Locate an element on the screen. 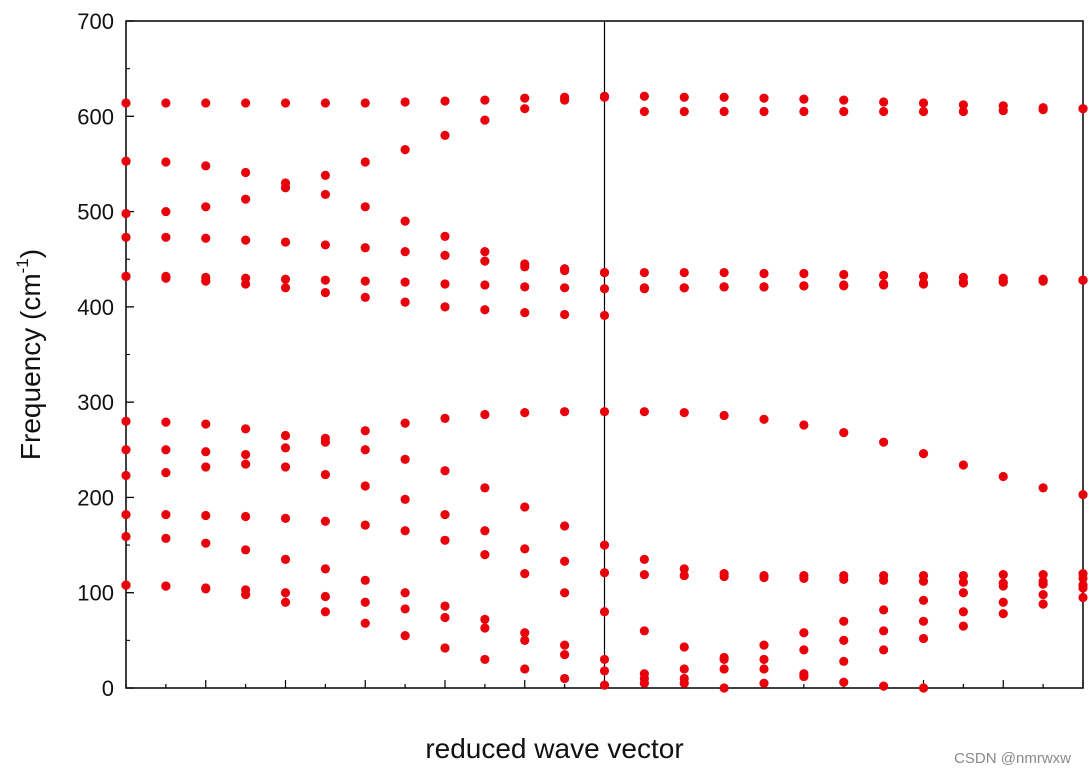  y-tick-label: 700 is located at coordinates (95, 21).